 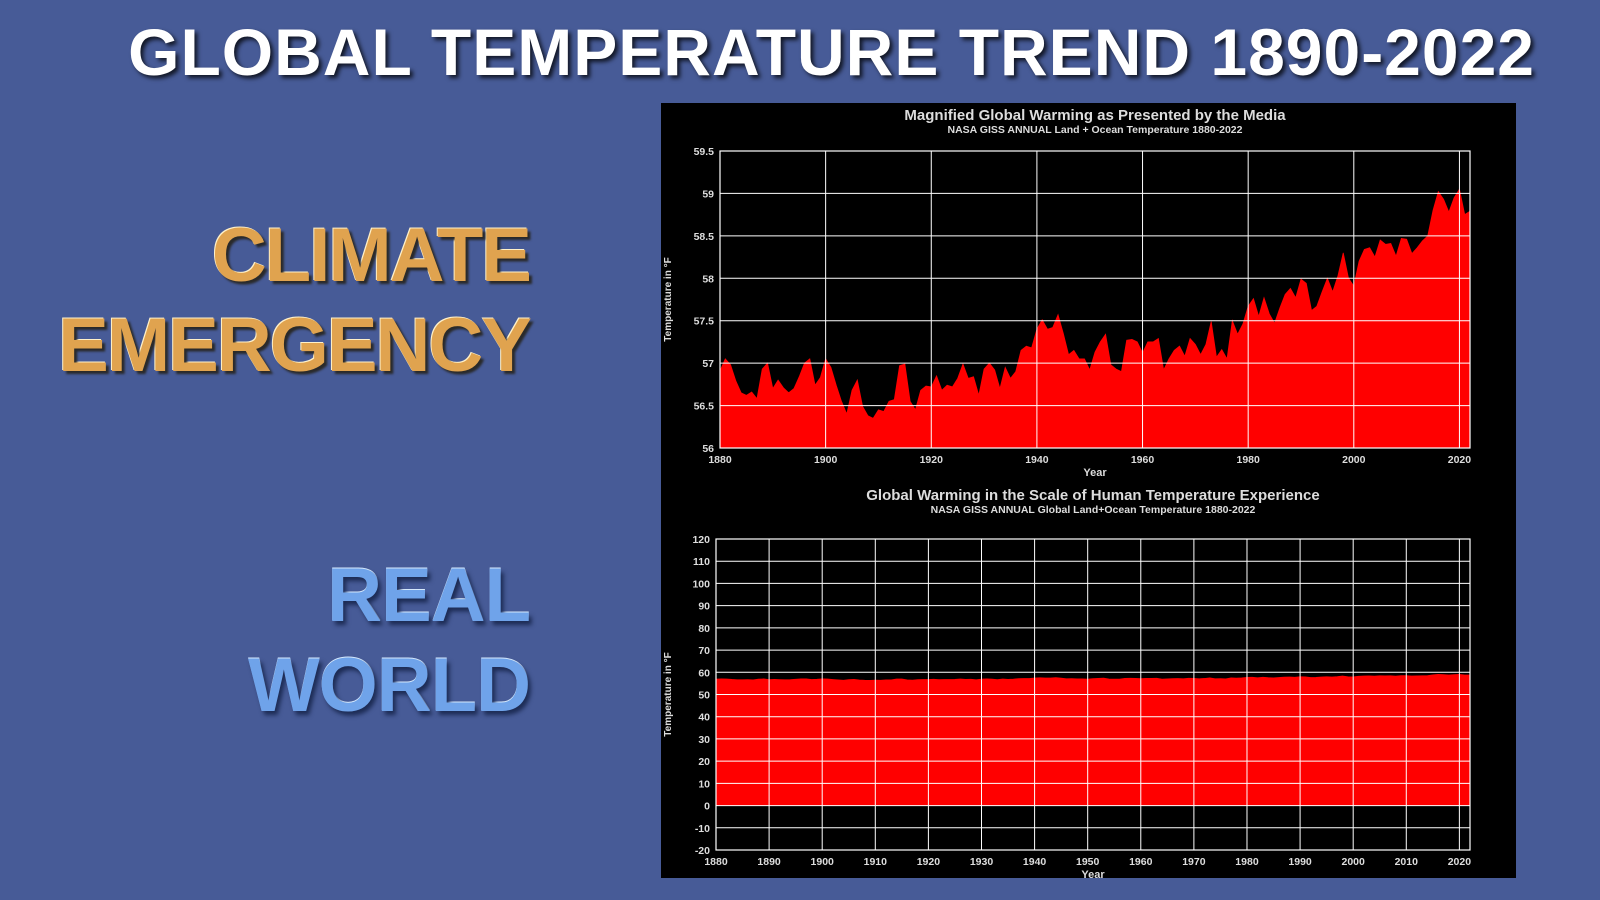 What do you see at coordinates (704, 718) in the screenshot?
I see `y-tick-label: 40` at bounding box center [704, 718].